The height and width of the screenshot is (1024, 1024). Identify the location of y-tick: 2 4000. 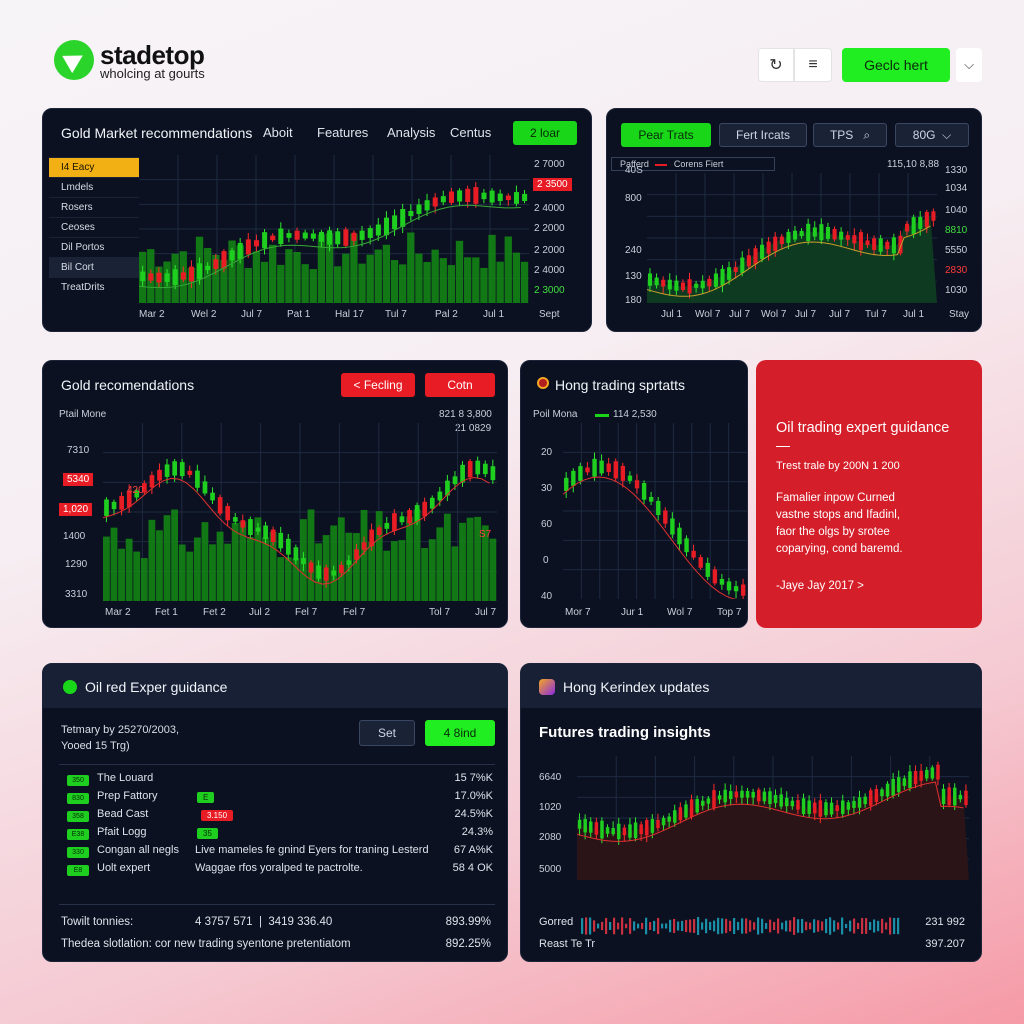
(549, 270).